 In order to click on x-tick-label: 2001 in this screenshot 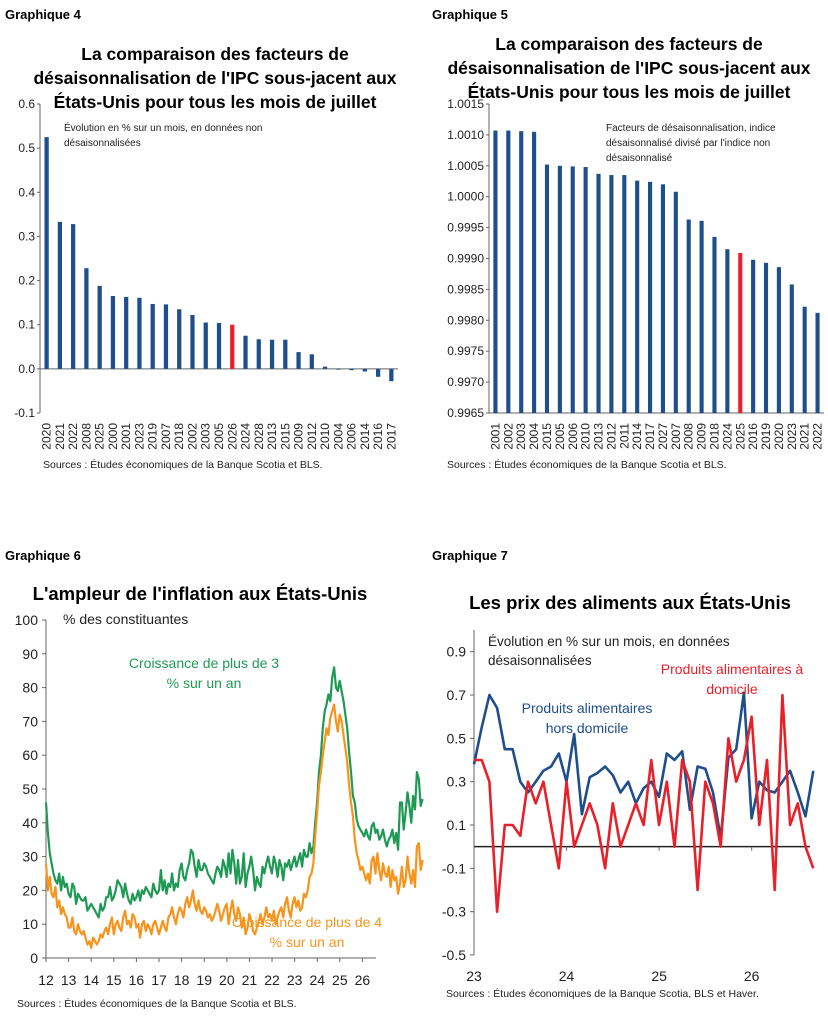, I will do `click(495, 436)`.